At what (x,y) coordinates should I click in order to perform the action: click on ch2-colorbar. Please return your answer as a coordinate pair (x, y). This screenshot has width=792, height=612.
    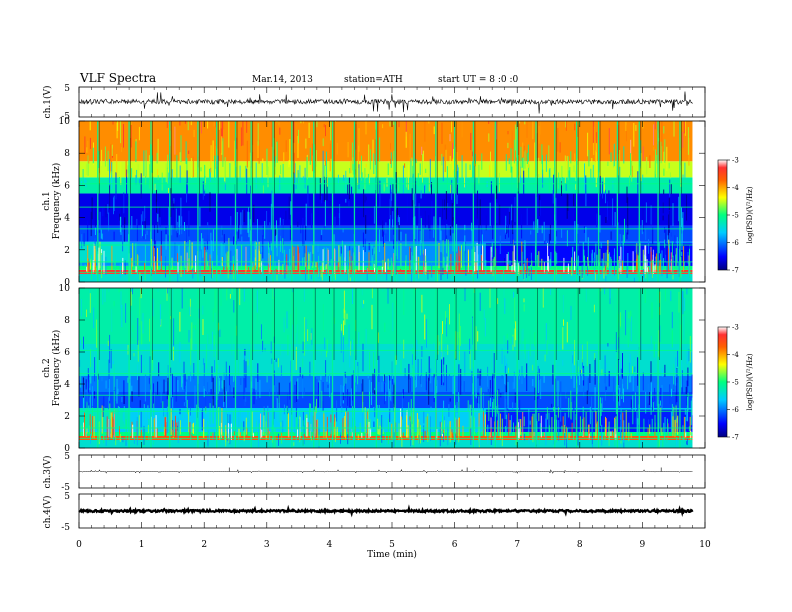
    Looking at the image, I should click on (722, 382).